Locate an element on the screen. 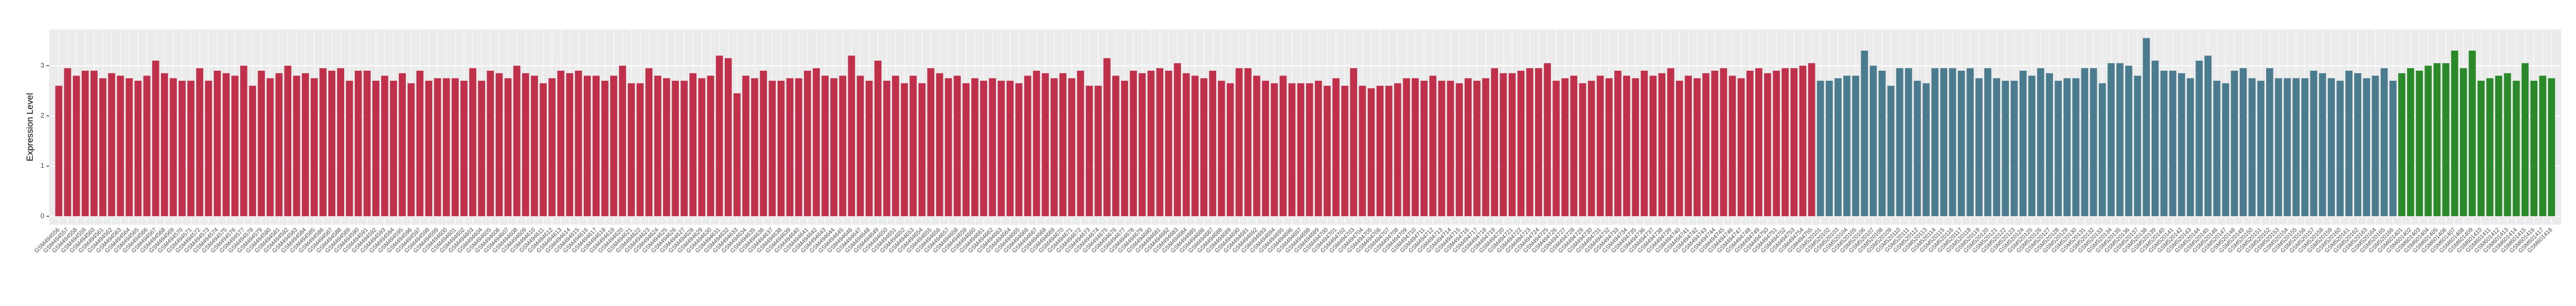 The image size is (2576, 306). y-tick-label: 2 is located at coordinates (42, 115).